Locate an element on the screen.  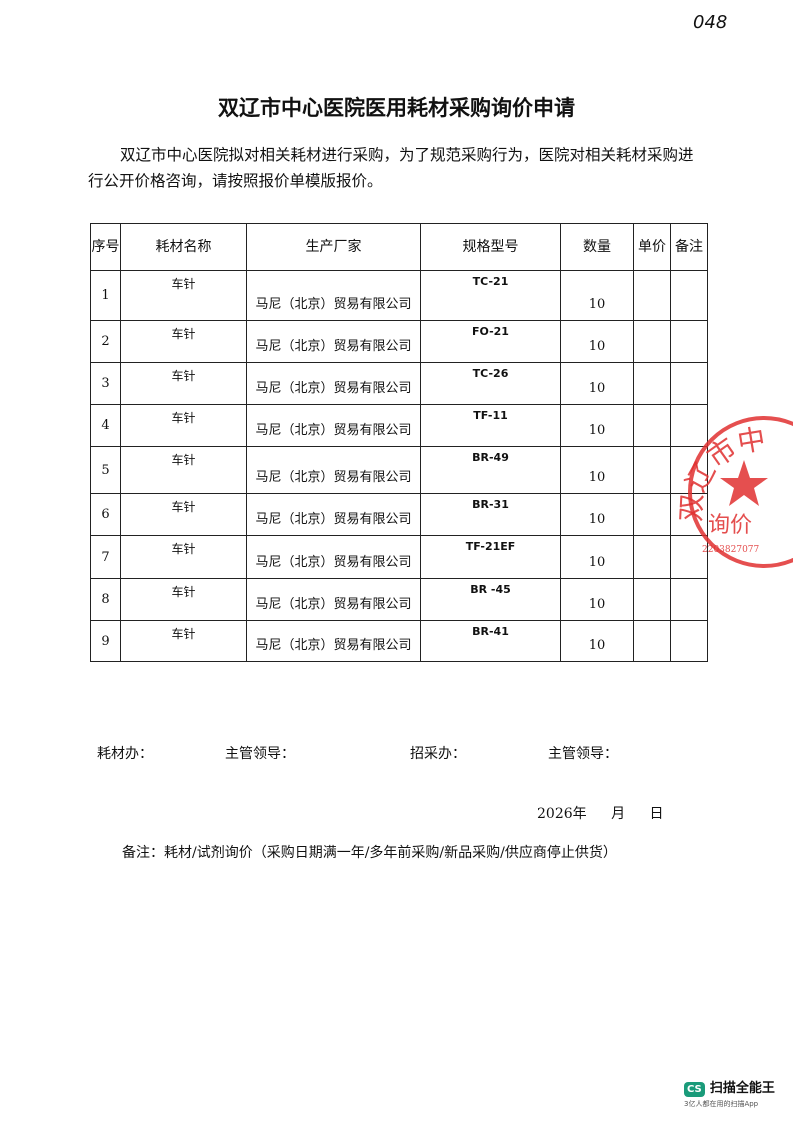
app-name: 扫描全能王 is located at coordinates (742, 1088).